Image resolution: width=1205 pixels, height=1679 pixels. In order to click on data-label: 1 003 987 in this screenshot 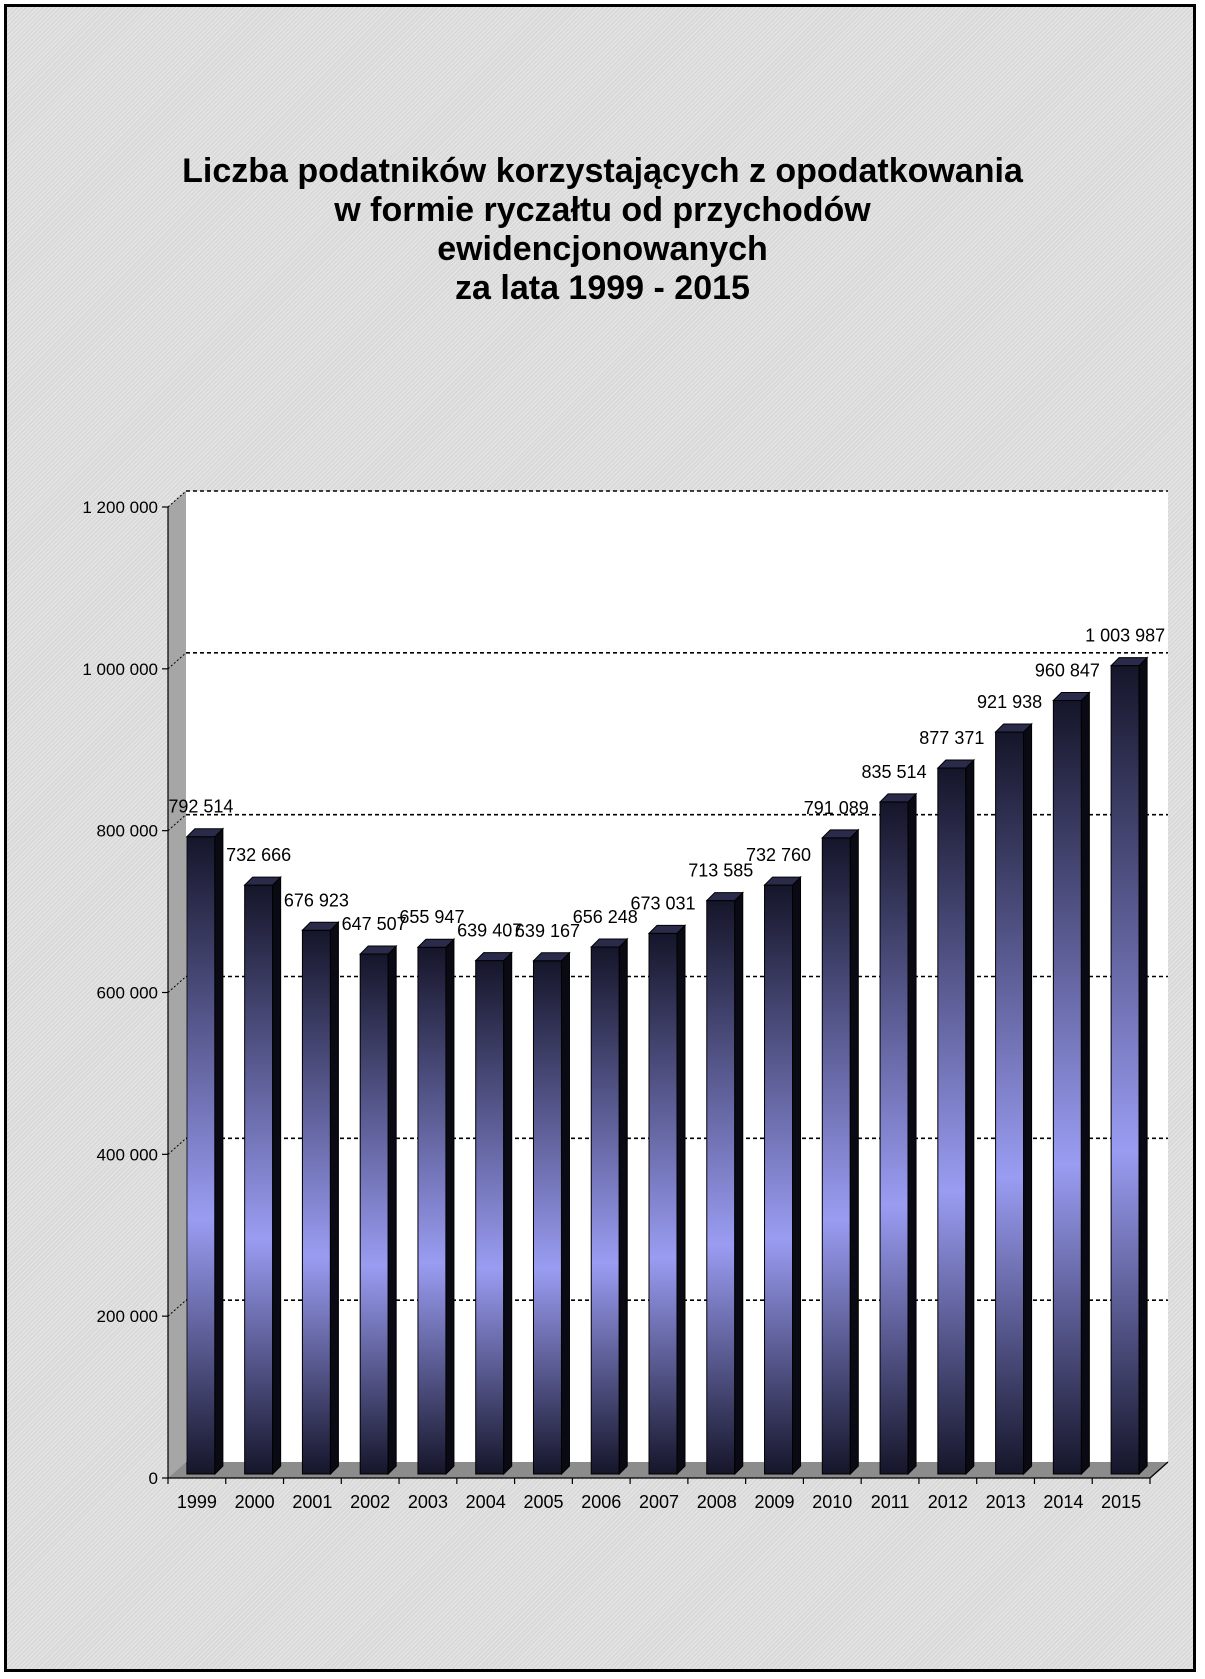, I will do `click(1125, 636)`.